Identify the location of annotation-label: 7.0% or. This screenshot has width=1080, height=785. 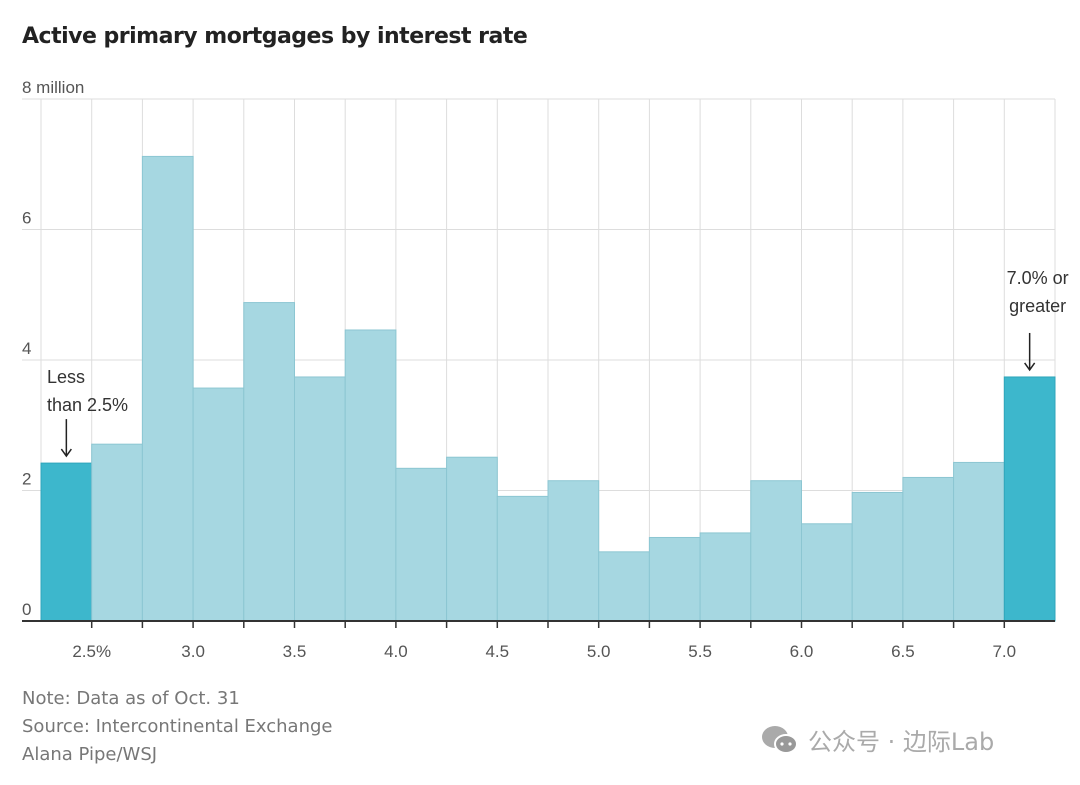
(1038, 278).